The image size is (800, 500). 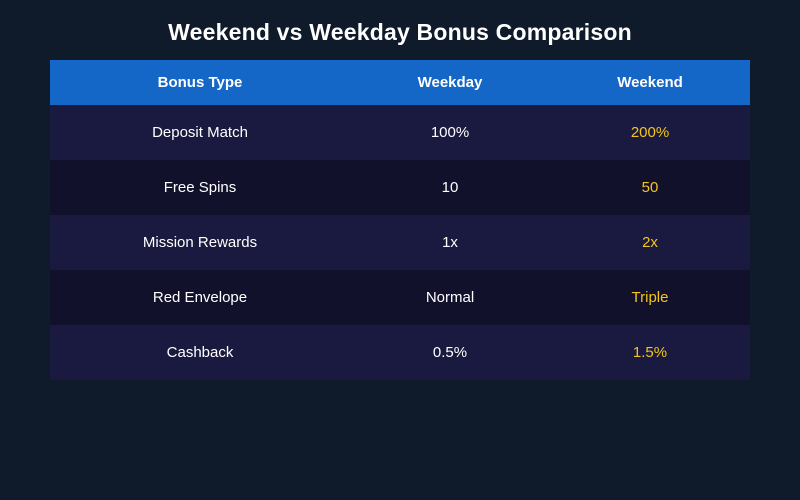 I want to click on table-row: Mission Rewards 1x 2x, so click(x=400, y=242).